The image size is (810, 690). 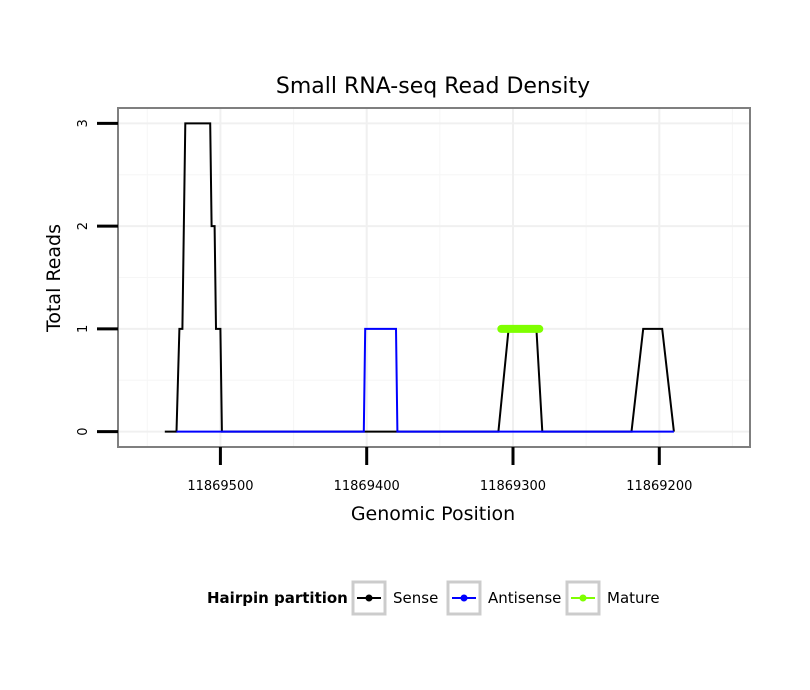 What do you see at coordinates (97, 277) in the screenshot?
I see `y-axis: 0 1 2 3` at bounding box center [97, 277].